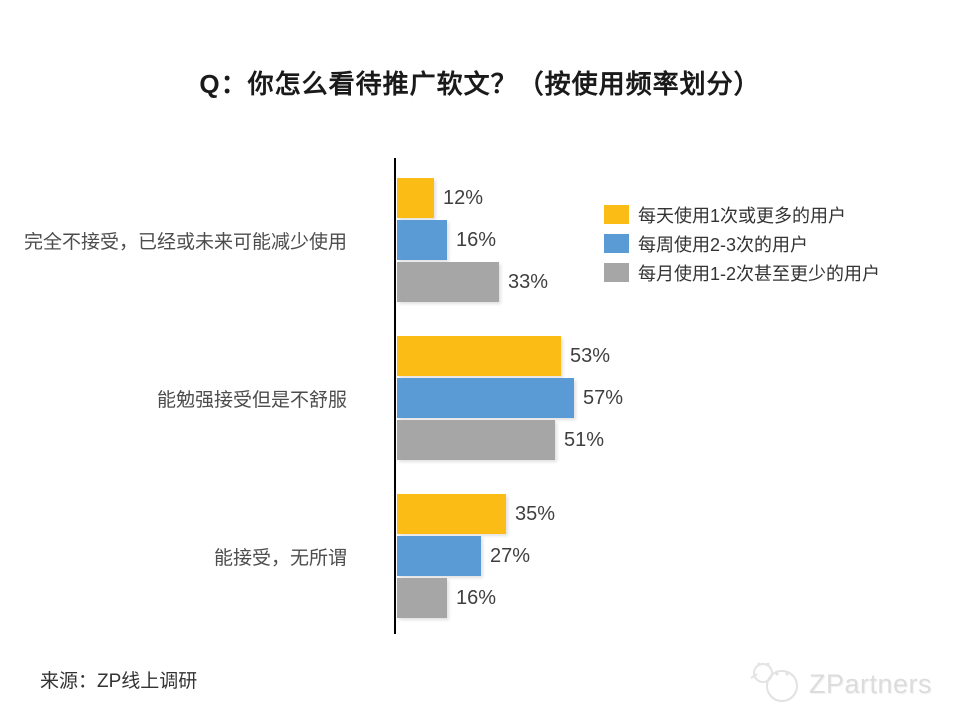 This screenshot has height=720, width=960. I want to click on source-note: 来源：ZP线上调研, so click(119, 681).